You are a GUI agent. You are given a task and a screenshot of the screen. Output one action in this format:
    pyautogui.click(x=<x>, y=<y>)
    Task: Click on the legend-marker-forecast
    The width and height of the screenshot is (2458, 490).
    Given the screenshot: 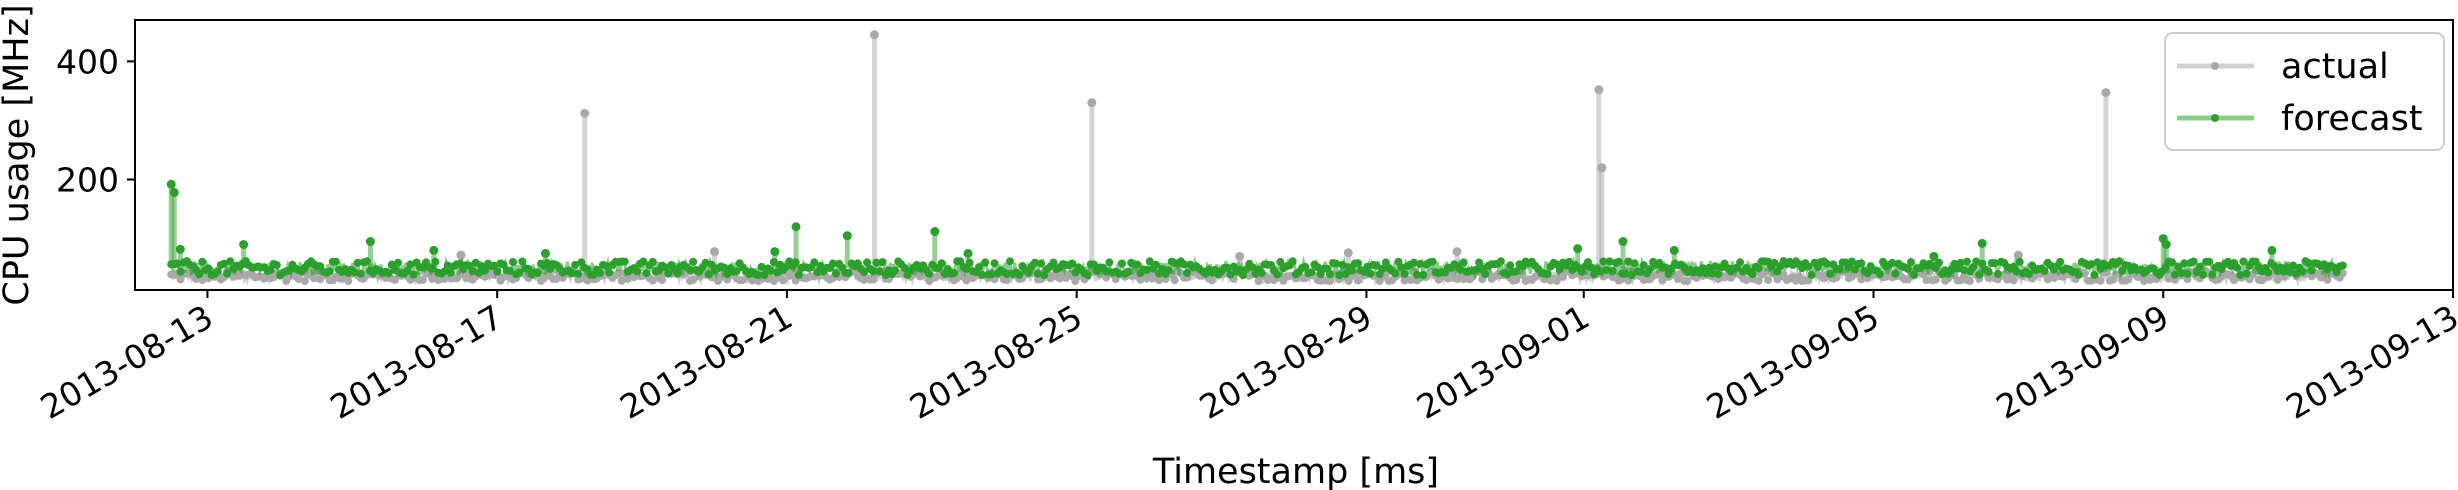 What is the action you would take?
    pyautogui.click(x=2215, y=118)
    